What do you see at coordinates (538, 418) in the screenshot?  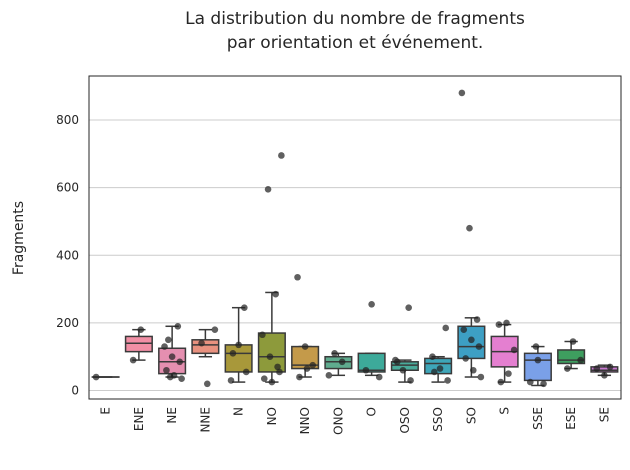 I see `x-tick-label-SSE: SSE` at bounding box center [538, 418].